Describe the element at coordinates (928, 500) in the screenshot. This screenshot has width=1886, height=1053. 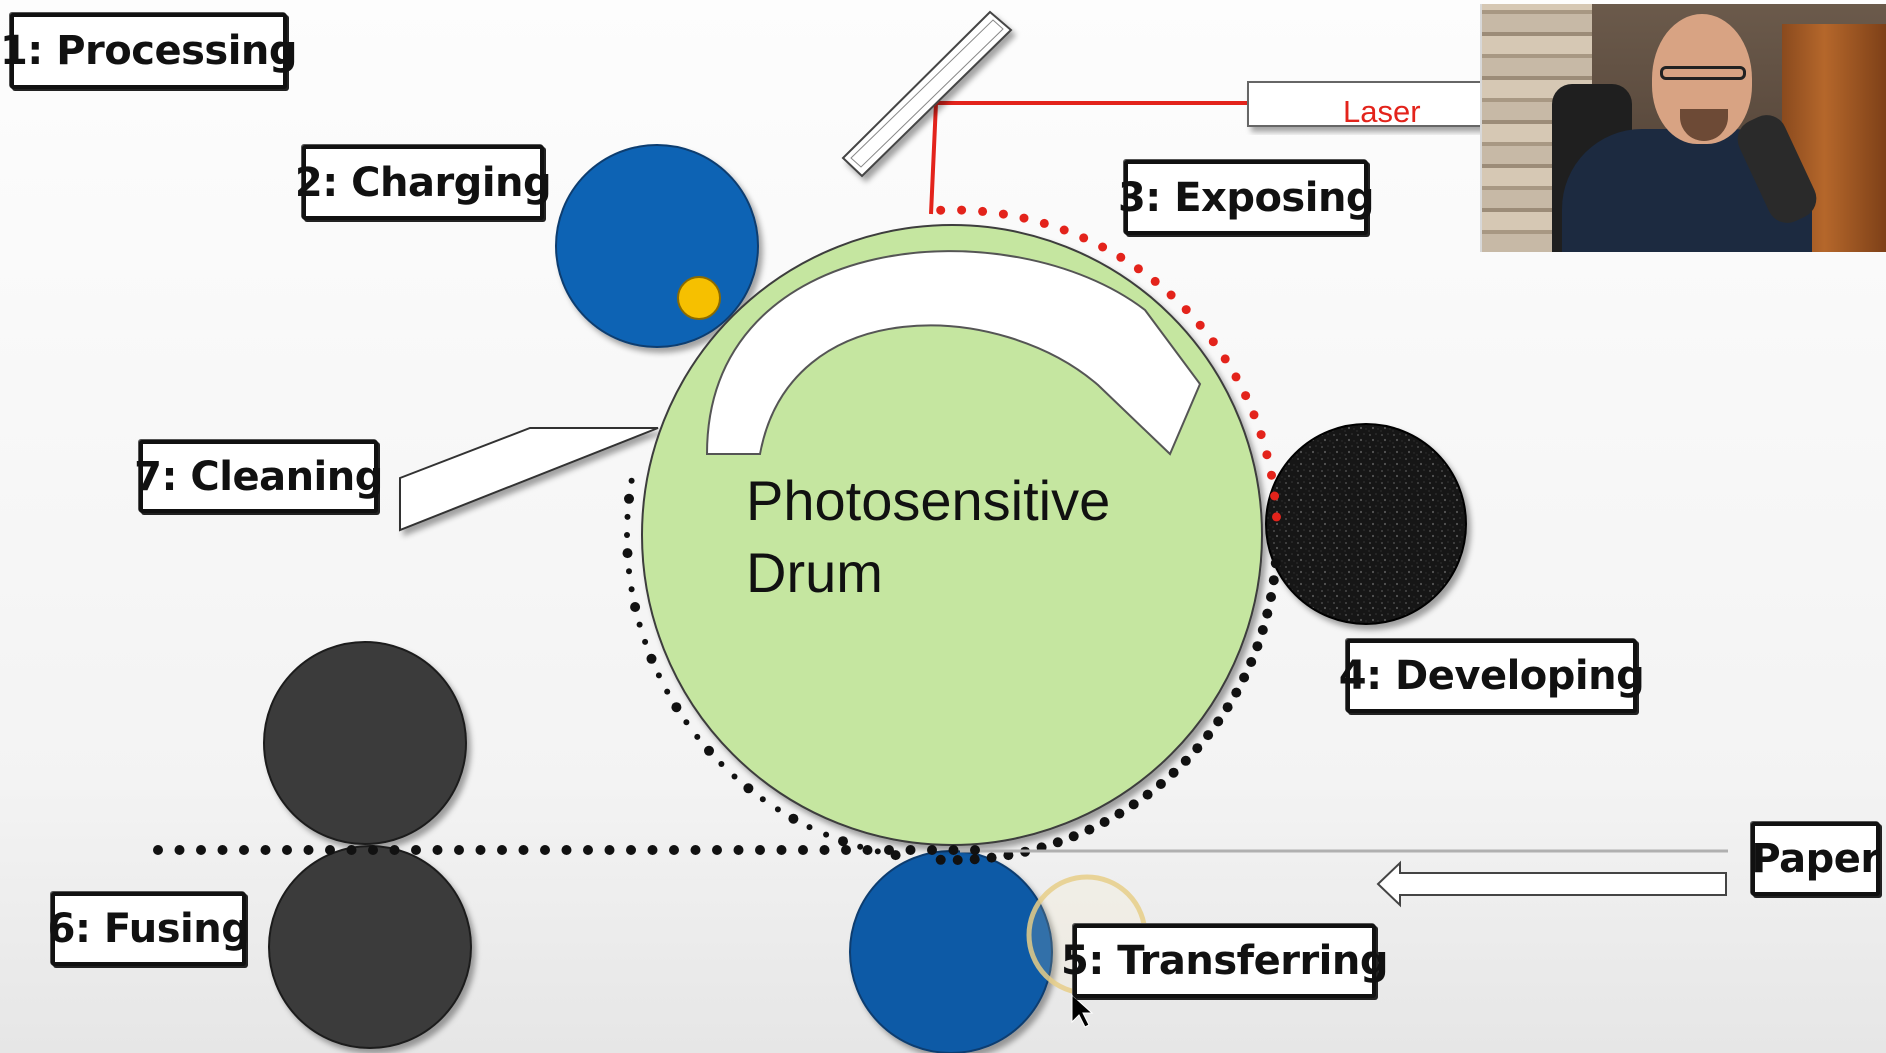
I see `drum-label-line1: Photosensitive` at that location.